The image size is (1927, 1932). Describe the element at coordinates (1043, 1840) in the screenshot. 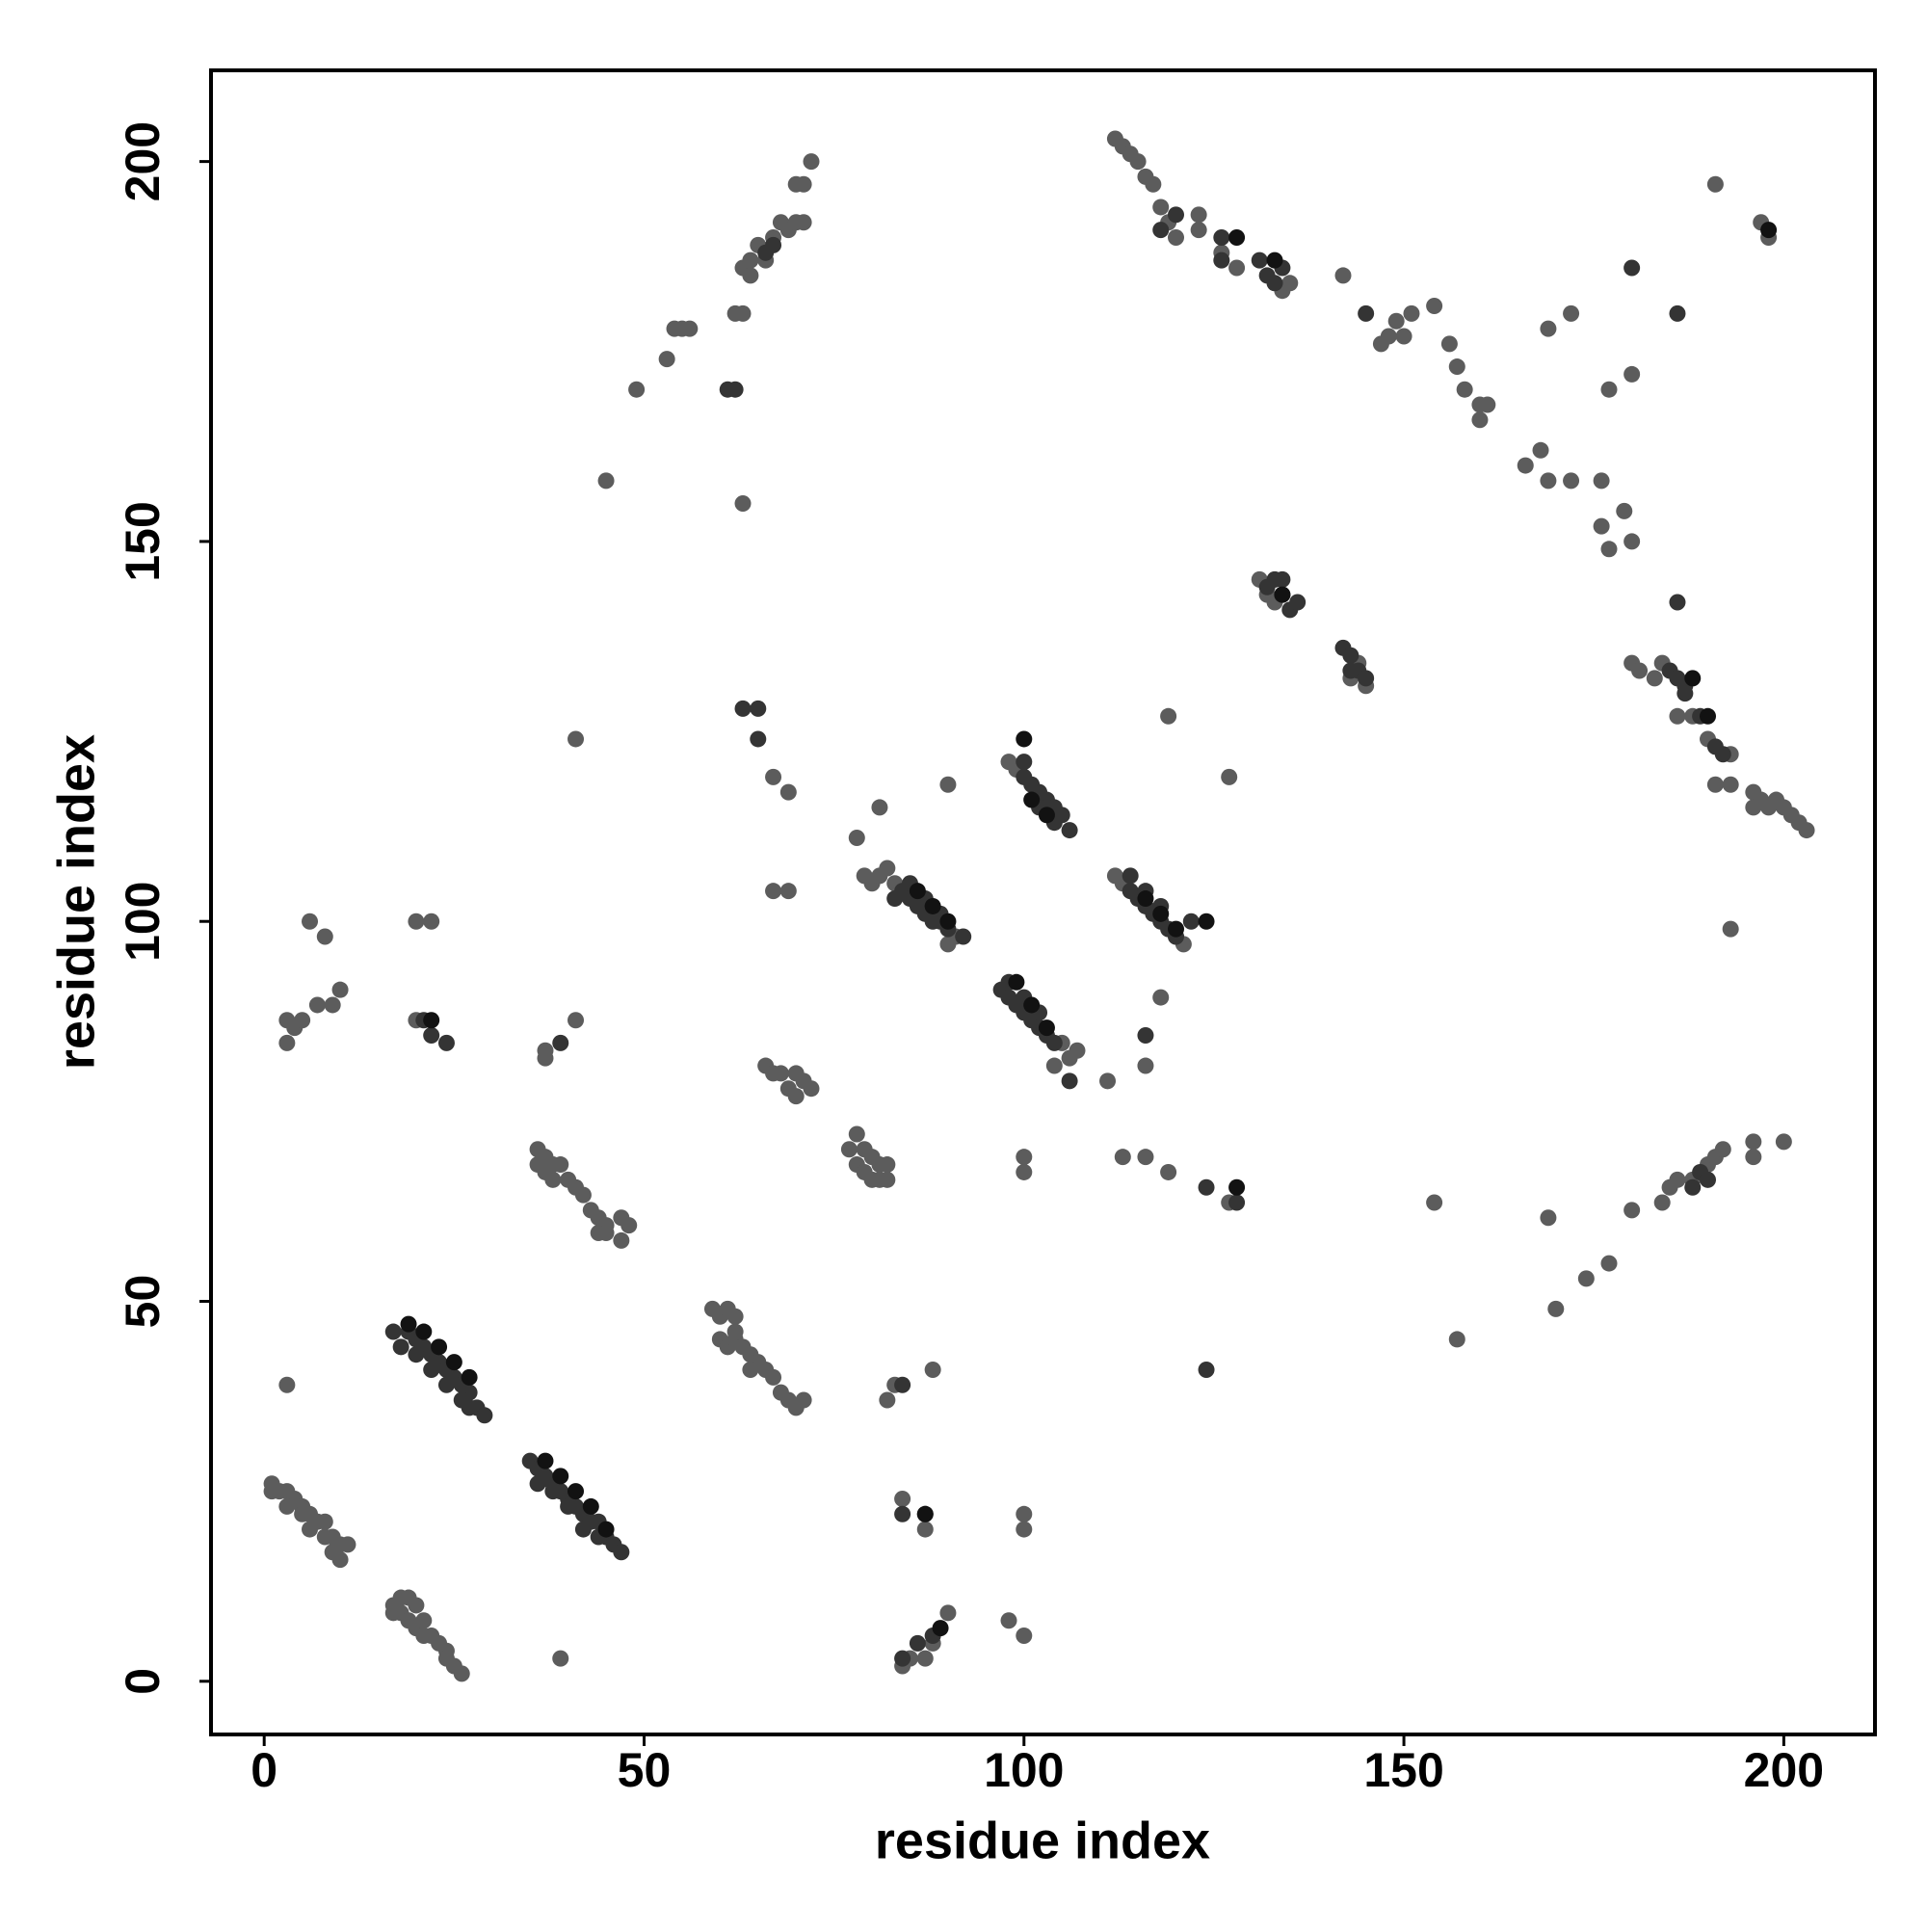

I see `x-axis-title: residue index` at that location.